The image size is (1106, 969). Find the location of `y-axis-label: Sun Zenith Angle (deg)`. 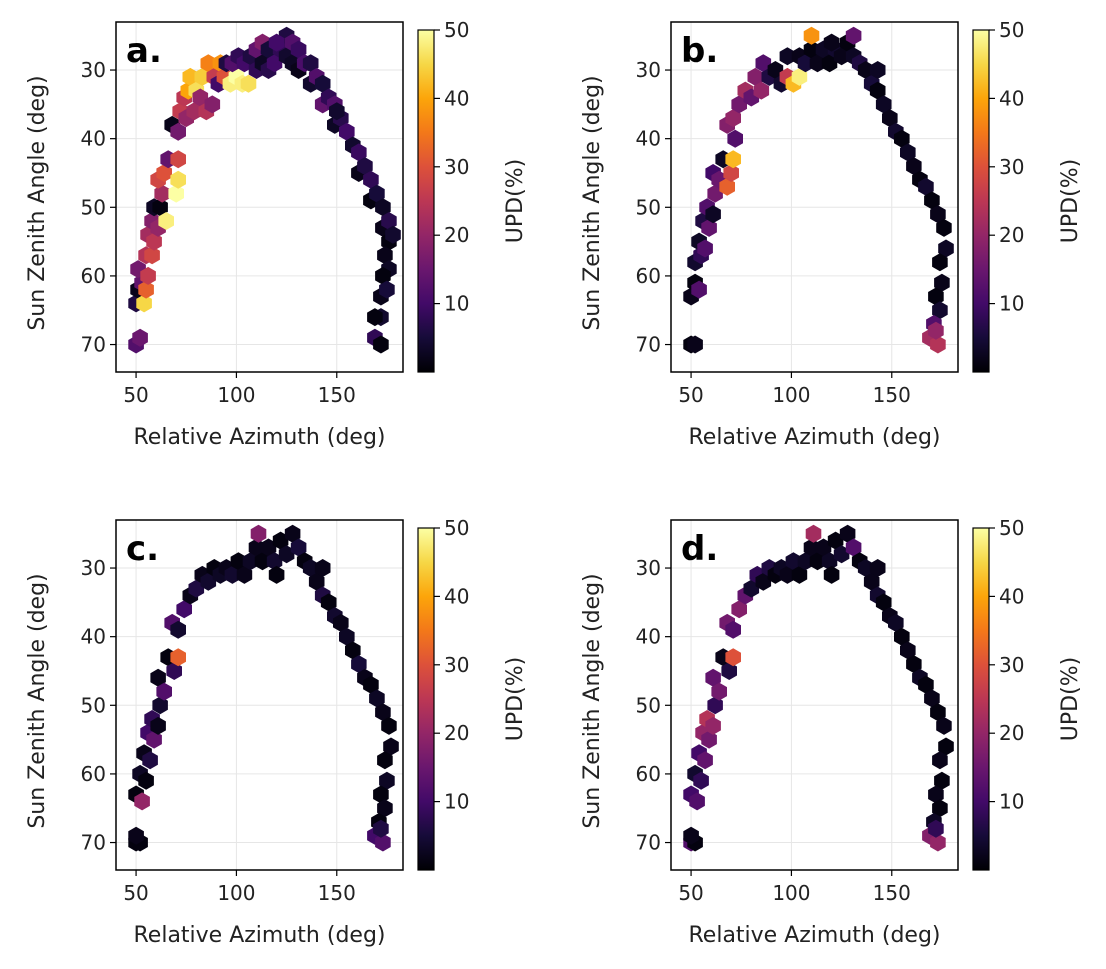

y-axis-label: Sun Zenith Angle (deg) is located at coordinates (37, 700).